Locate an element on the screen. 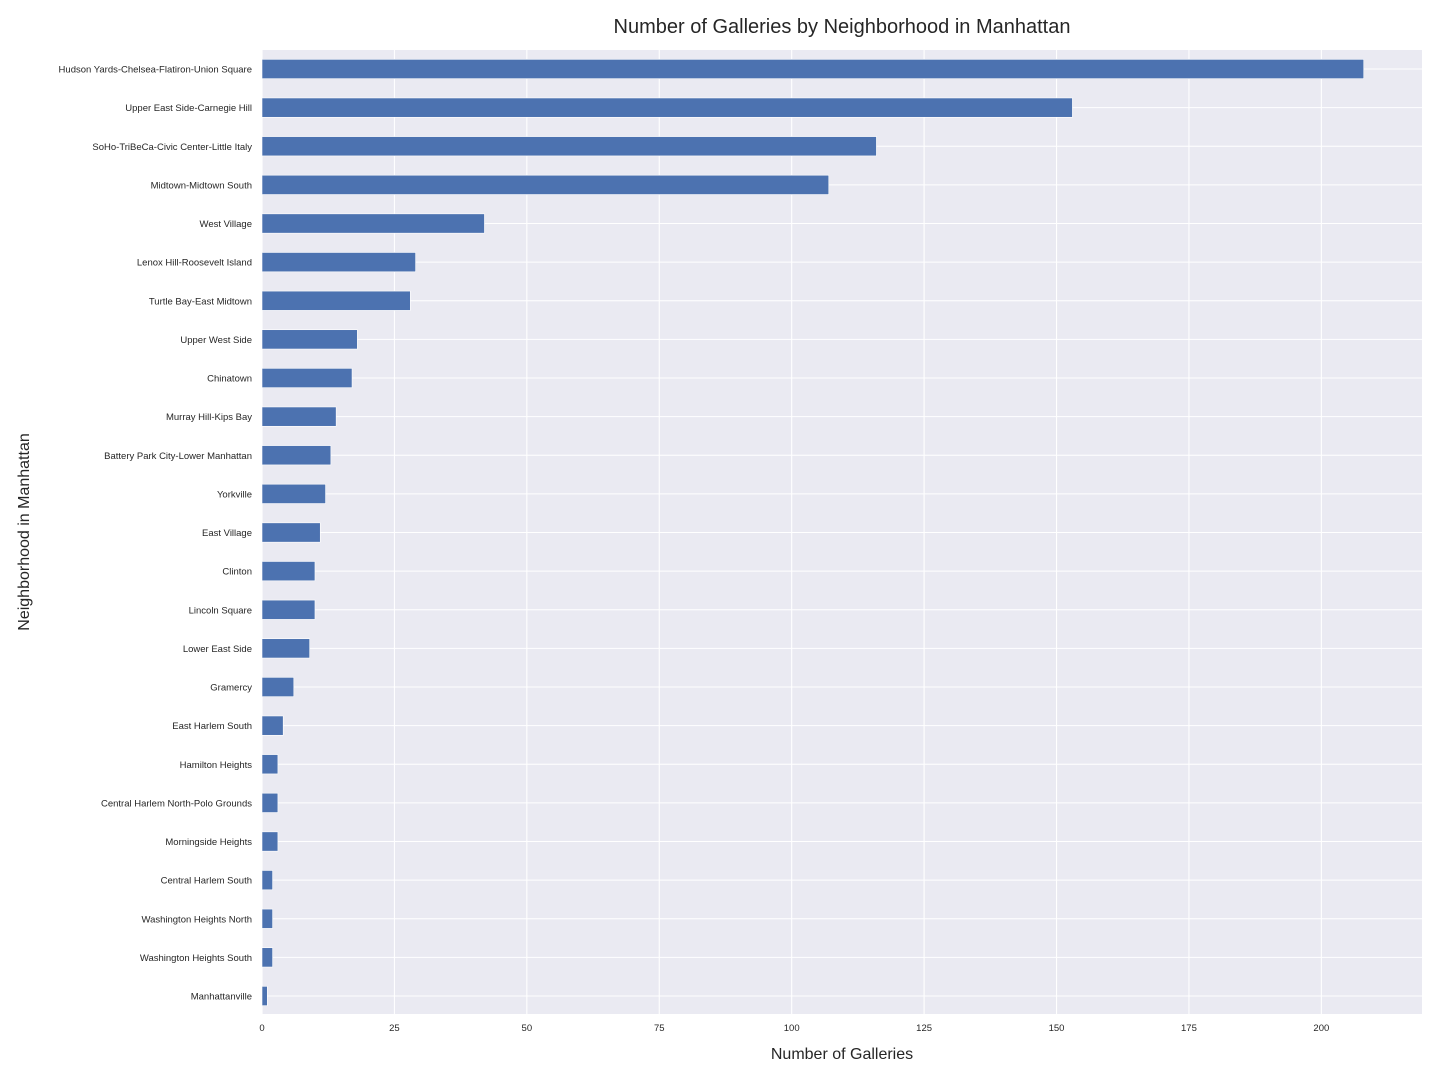 The width and height of the screenshot is (1440, 1080). x-tick-label: 200 is located at coordinates (1321, 1028).